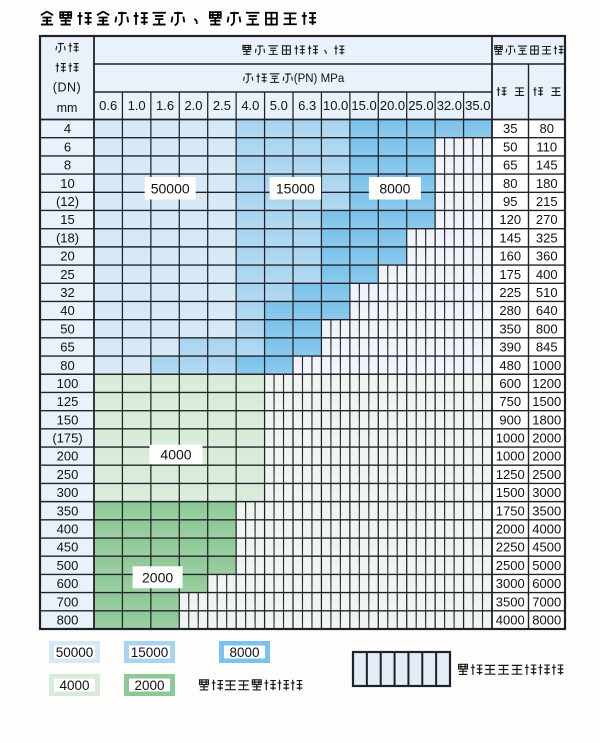 The width and height of the screenshot is (600, 743). What do you see at coordinates (510, 274) in the screenshot?
I see `svg-text: 175` at bounding box center [510, 274].